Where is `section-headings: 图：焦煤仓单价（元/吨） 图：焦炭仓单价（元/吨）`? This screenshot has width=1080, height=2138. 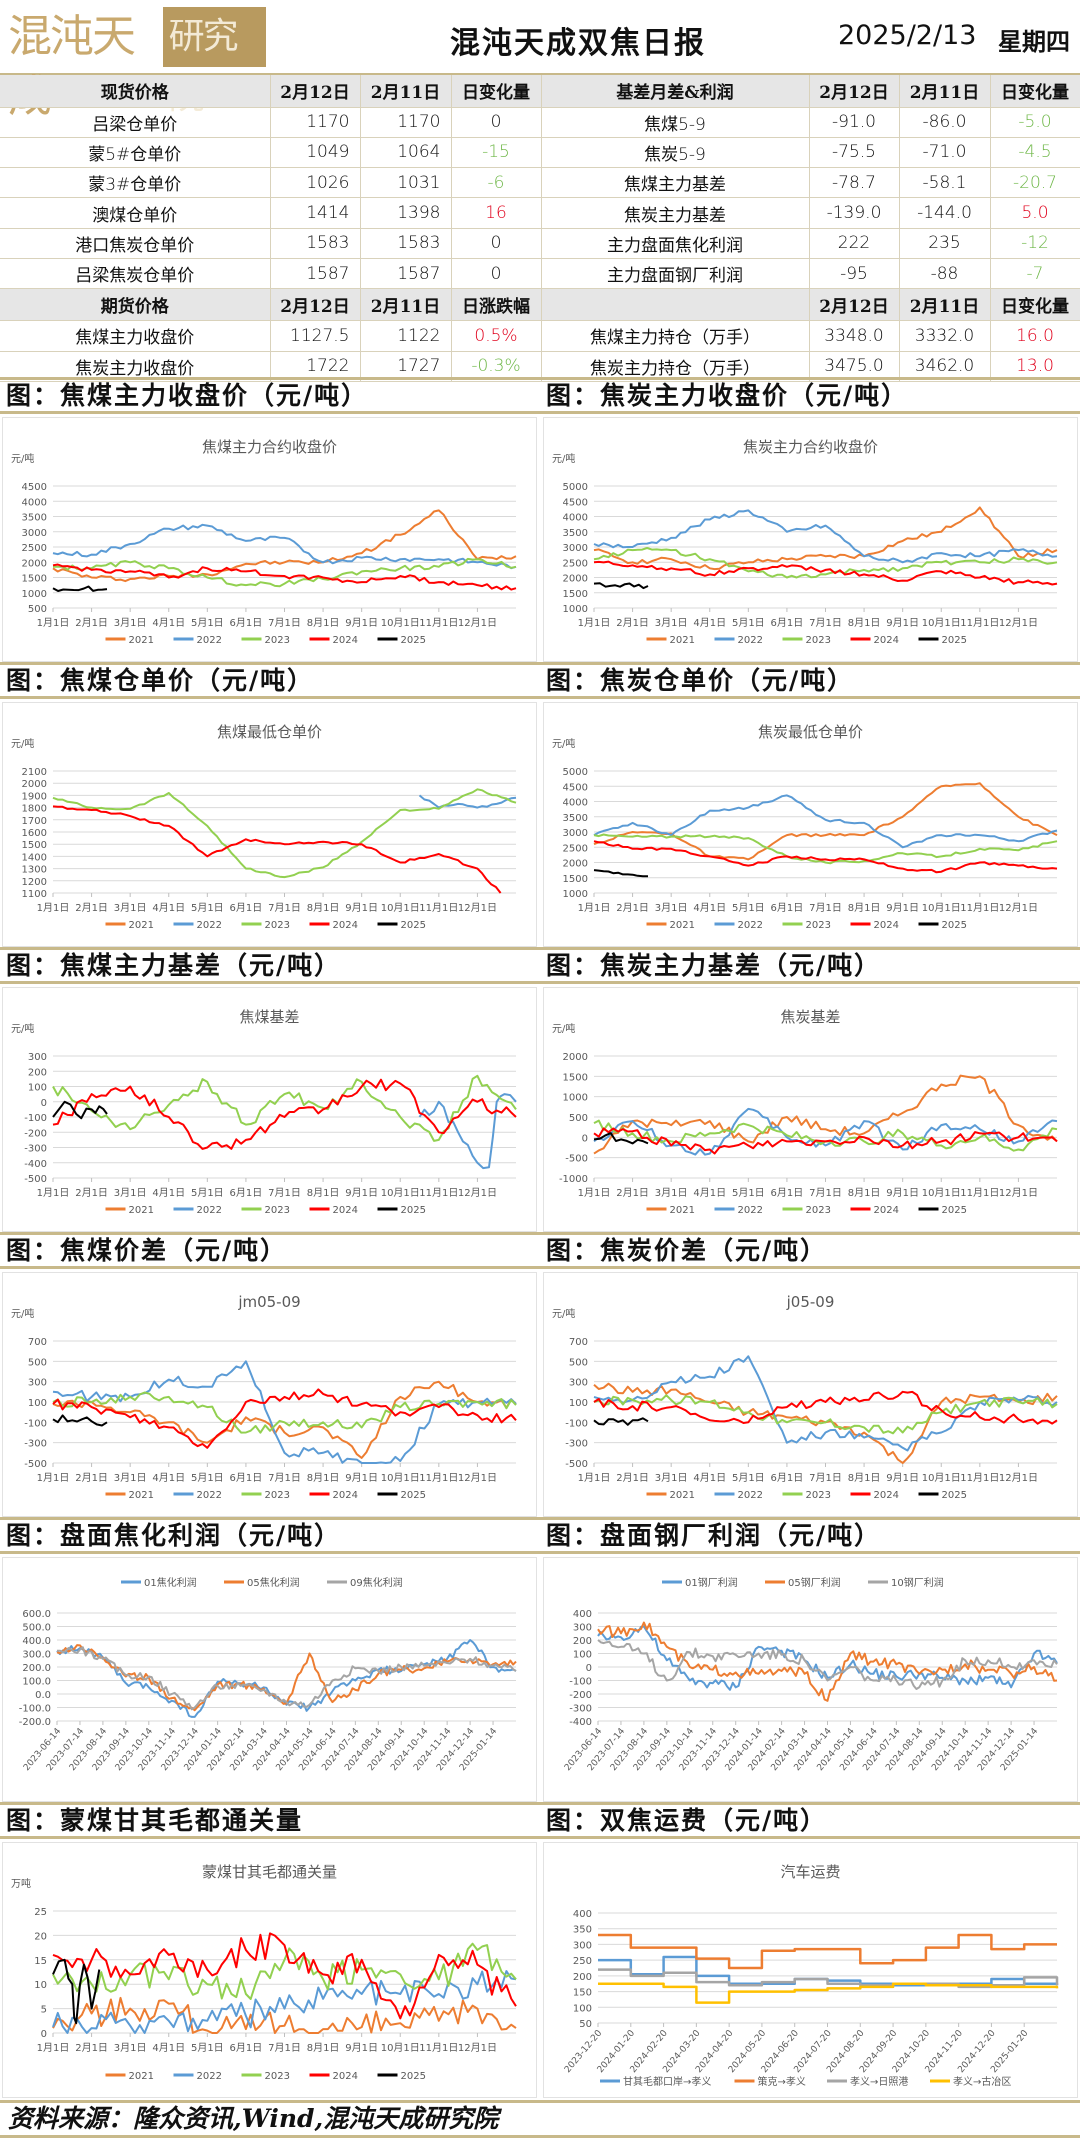 section-headings: 图：焦煤仓单价（元/吨） 图：焦炭仓单价（元/吨） is located at coordinates (540, 682).